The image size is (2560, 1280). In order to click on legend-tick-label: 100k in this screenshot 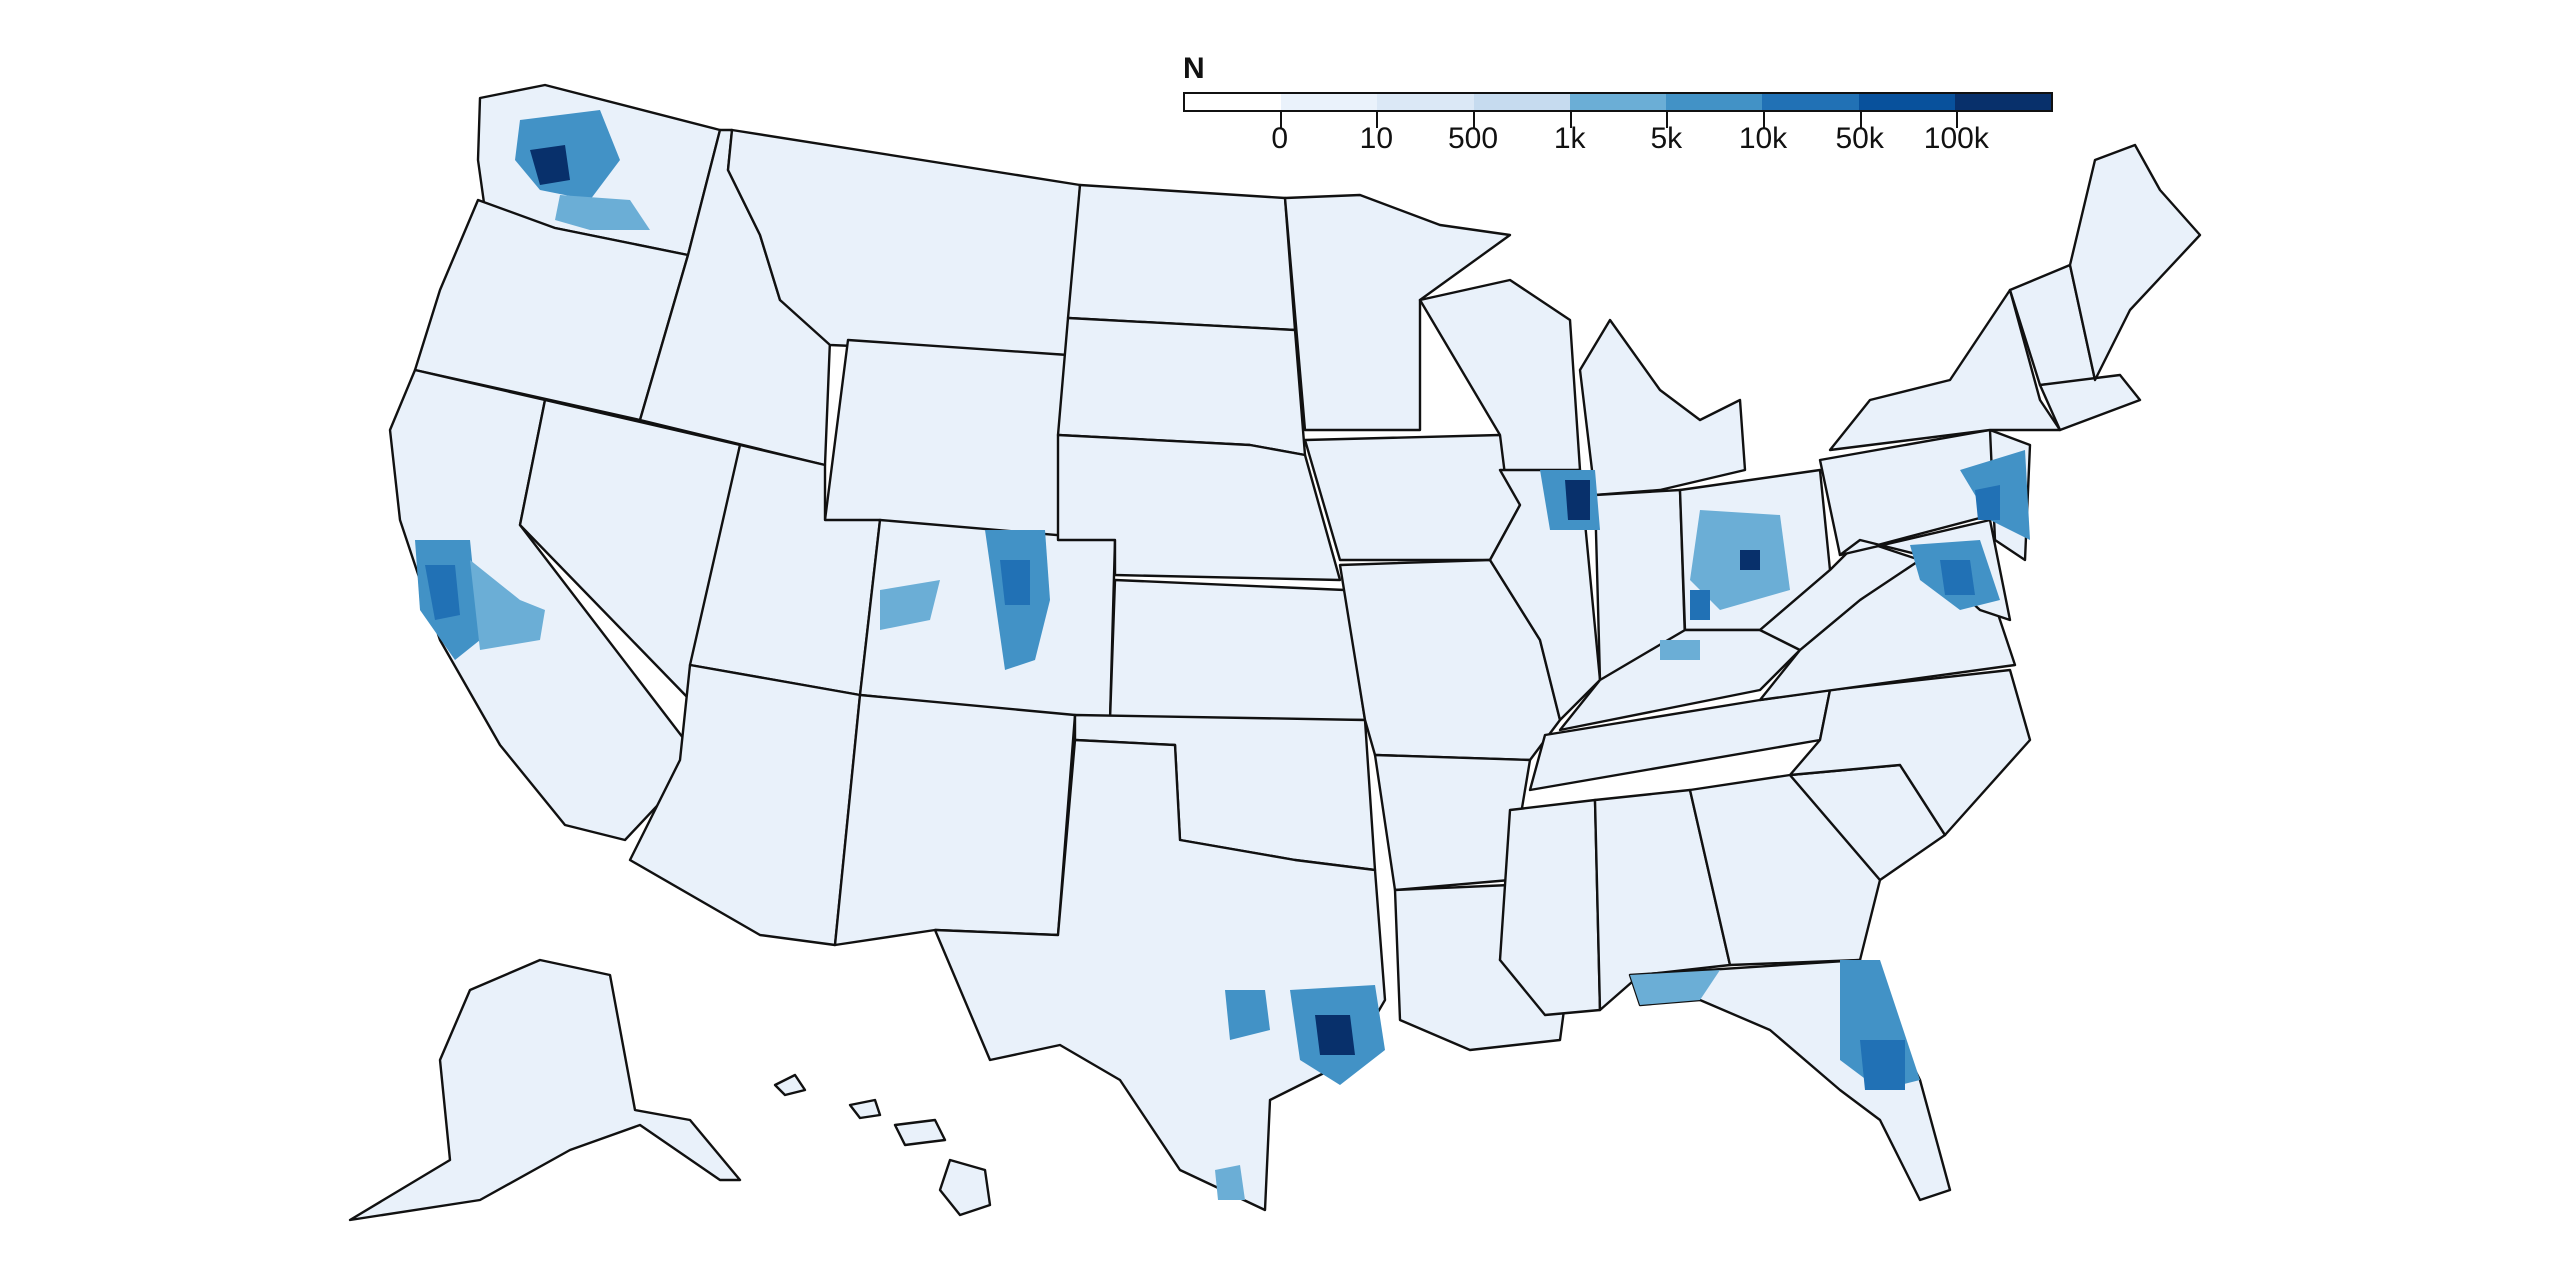, I will do `click(1956, 138)`.